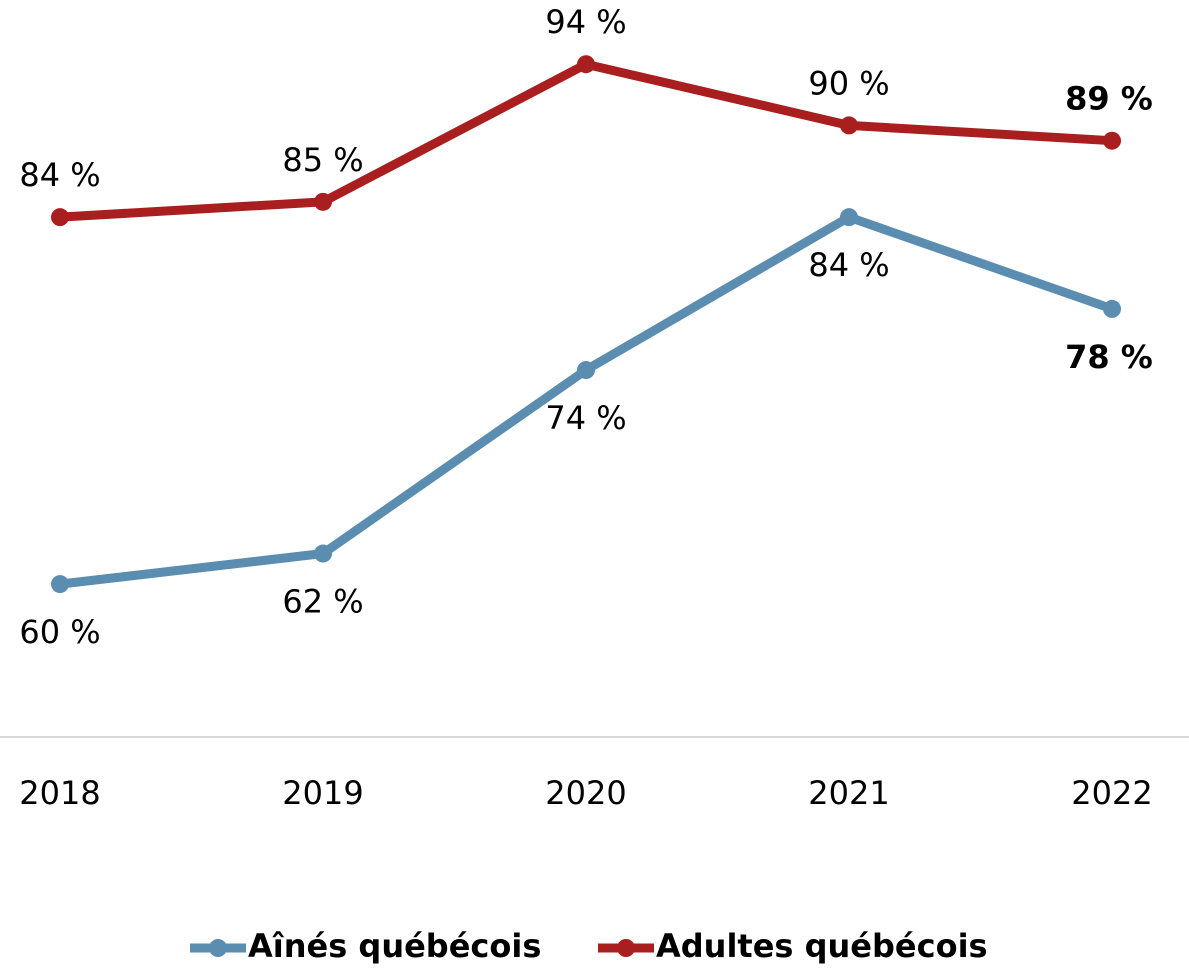 Image resolution: width=1189 pixels, height=980 pixels. What do you see at coordinates (585, 418) in the screenshot?
I see `data-label: 74 %` at bounding box center [585, 418].